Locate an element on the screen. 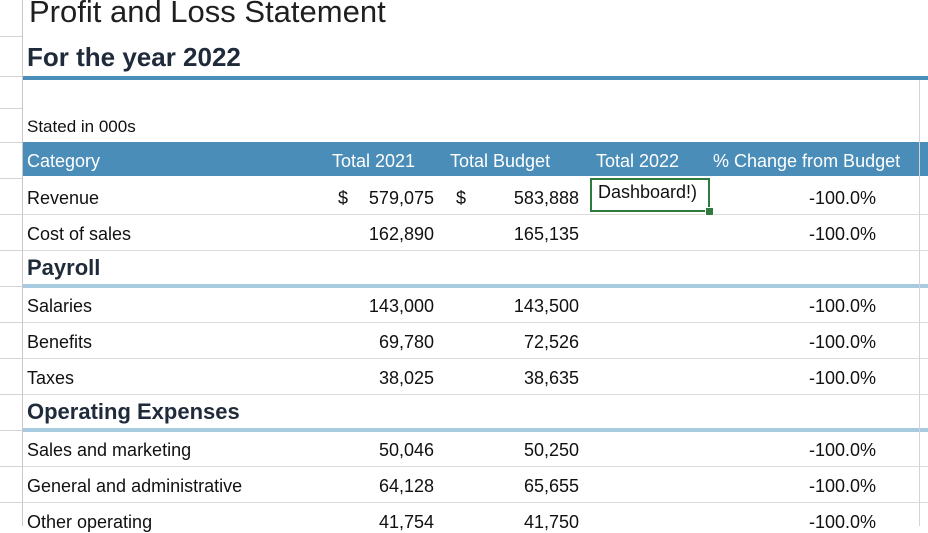 This screenshot has height=533, width=928. section-heading-payroll: Payroll is located at coordinates (64, 267).